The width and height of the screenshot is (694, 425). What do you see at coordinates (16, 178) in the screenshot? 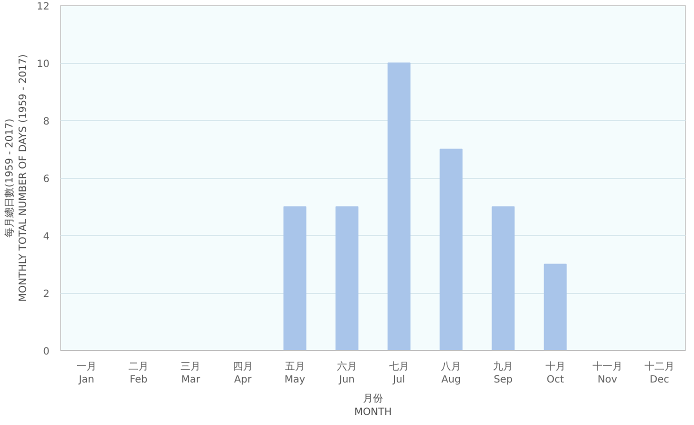
I see `y-axis-title: 每月總日數(1959 - 2017) MONTHLY TOTAL NUMBER OF DAYS (1959 - 2017)` at bounding box center [16, 178].